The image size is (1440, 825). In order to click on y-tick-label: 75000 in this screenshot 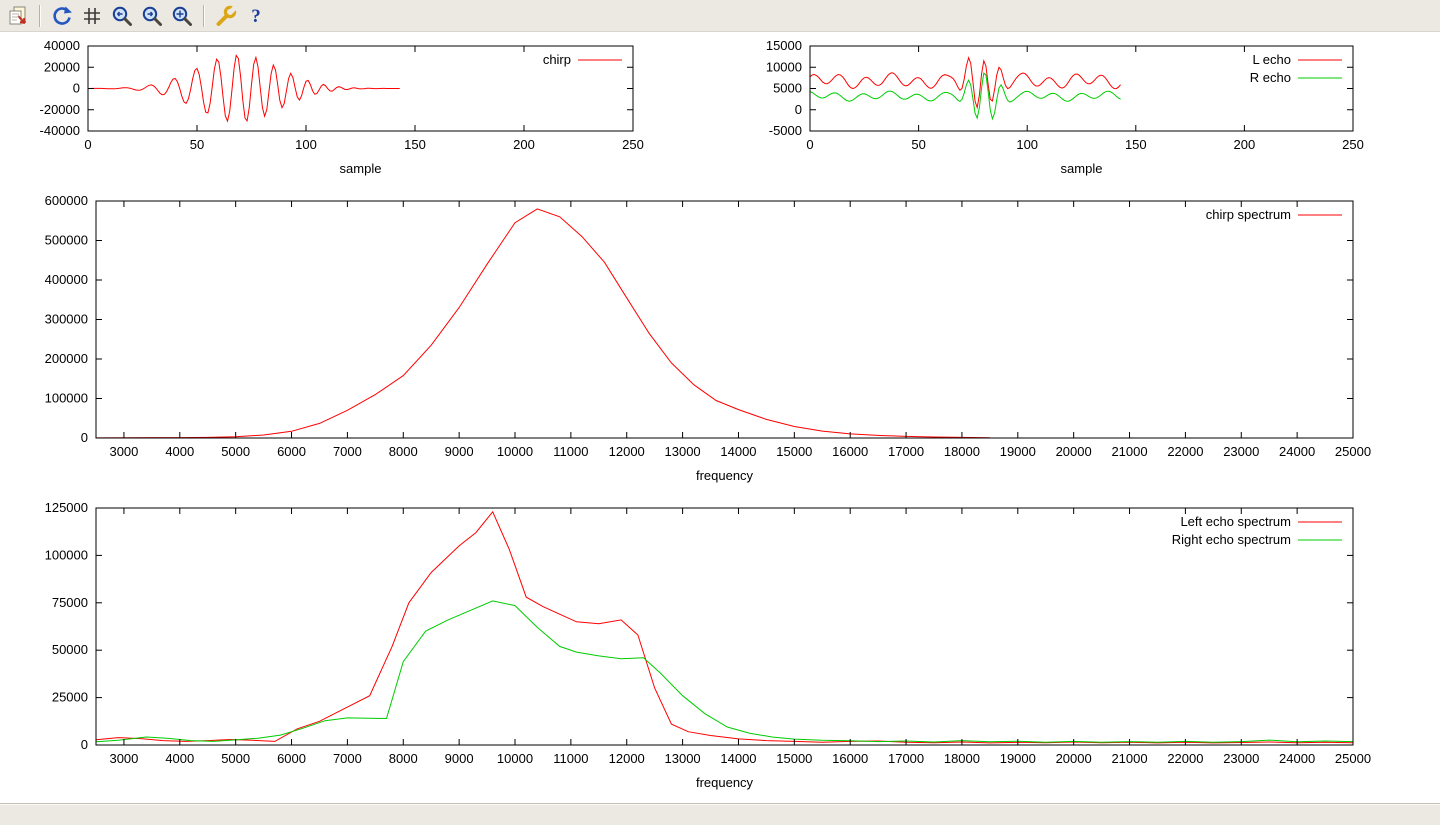, I will do `click(70, 602)`.